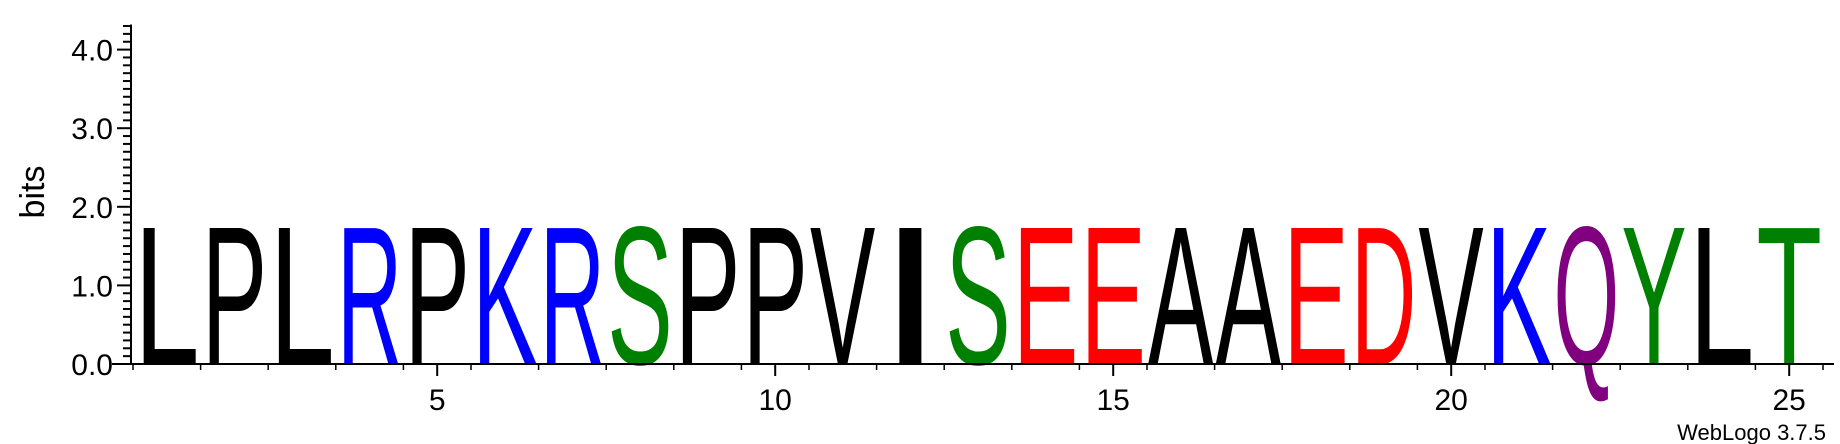 This screenshot has height=444, width=1840. I want to click on logo-letter-13: S, so click(978, 297).